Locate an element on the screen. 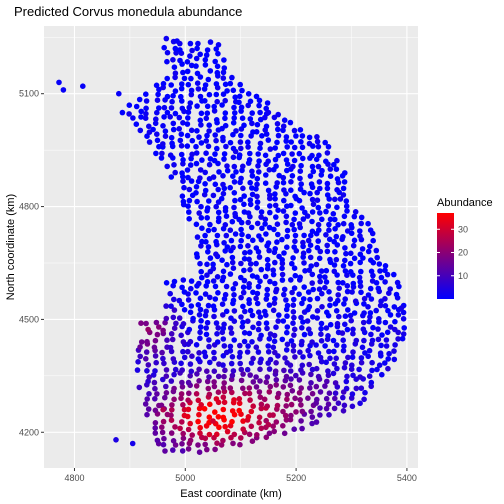 This screenshot has width=504, height=504. x-tick-label: 5400 is located at coordinates (407, 478).